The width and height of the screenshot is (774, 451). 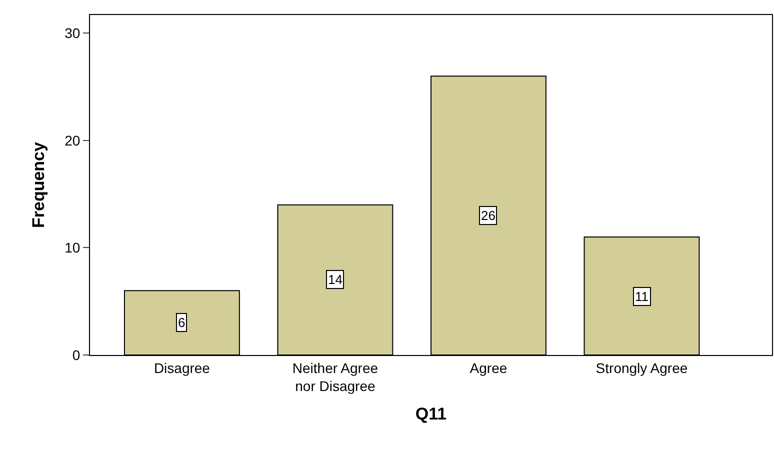 What do you see at coordinates (72, 33) in the screenshot?
I see `y-tick-label: 30` at bounding box center [72, 33].